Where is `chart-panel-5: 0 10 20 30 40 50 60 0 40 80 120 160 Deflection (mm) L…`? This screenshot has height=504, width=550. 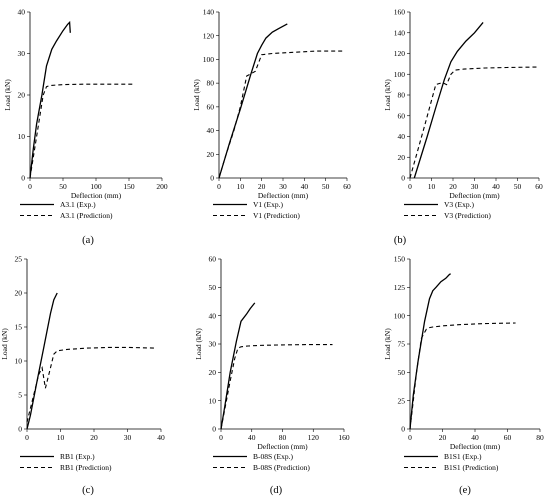 chart-panel-5: 0 10 20 30 40 50 60 0 40 80 120 160 Deflection (mm) L… is located at coordinates (272, 375).